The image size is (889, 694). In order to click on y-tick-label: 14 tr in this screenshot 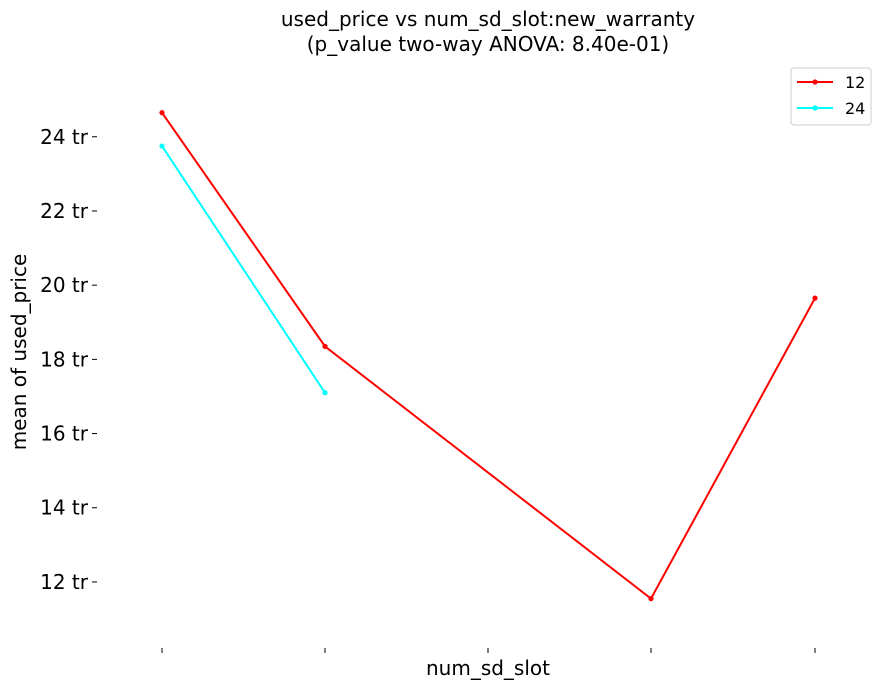, I will do `click(64, 508)`.